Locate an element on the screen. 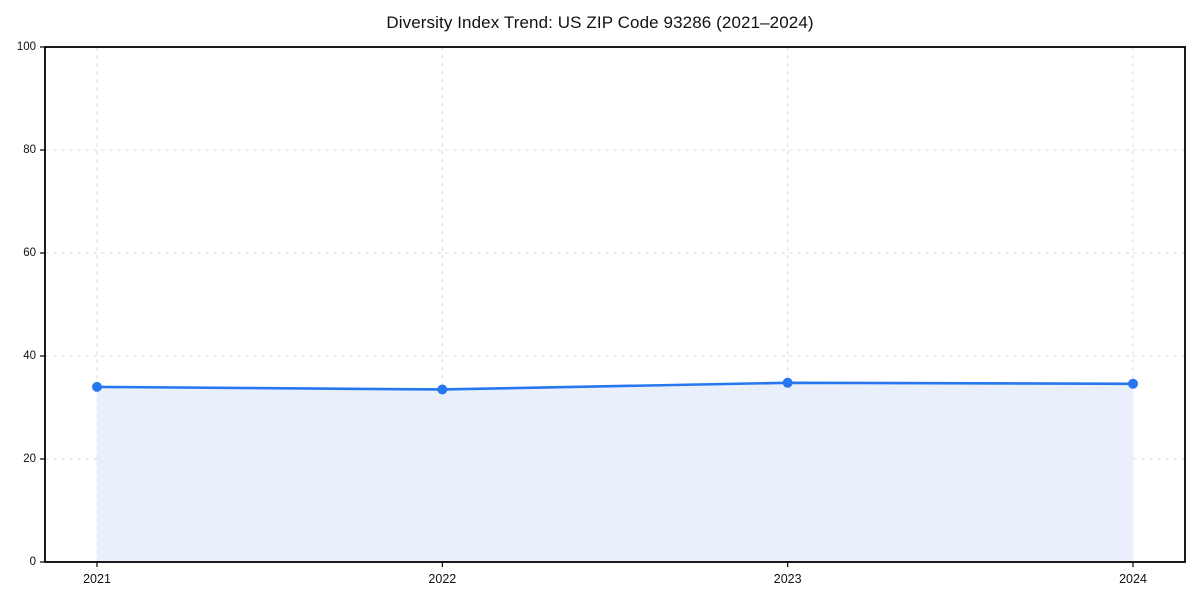  x-tick-label: 2024 is located at coordinates (1133, 579).